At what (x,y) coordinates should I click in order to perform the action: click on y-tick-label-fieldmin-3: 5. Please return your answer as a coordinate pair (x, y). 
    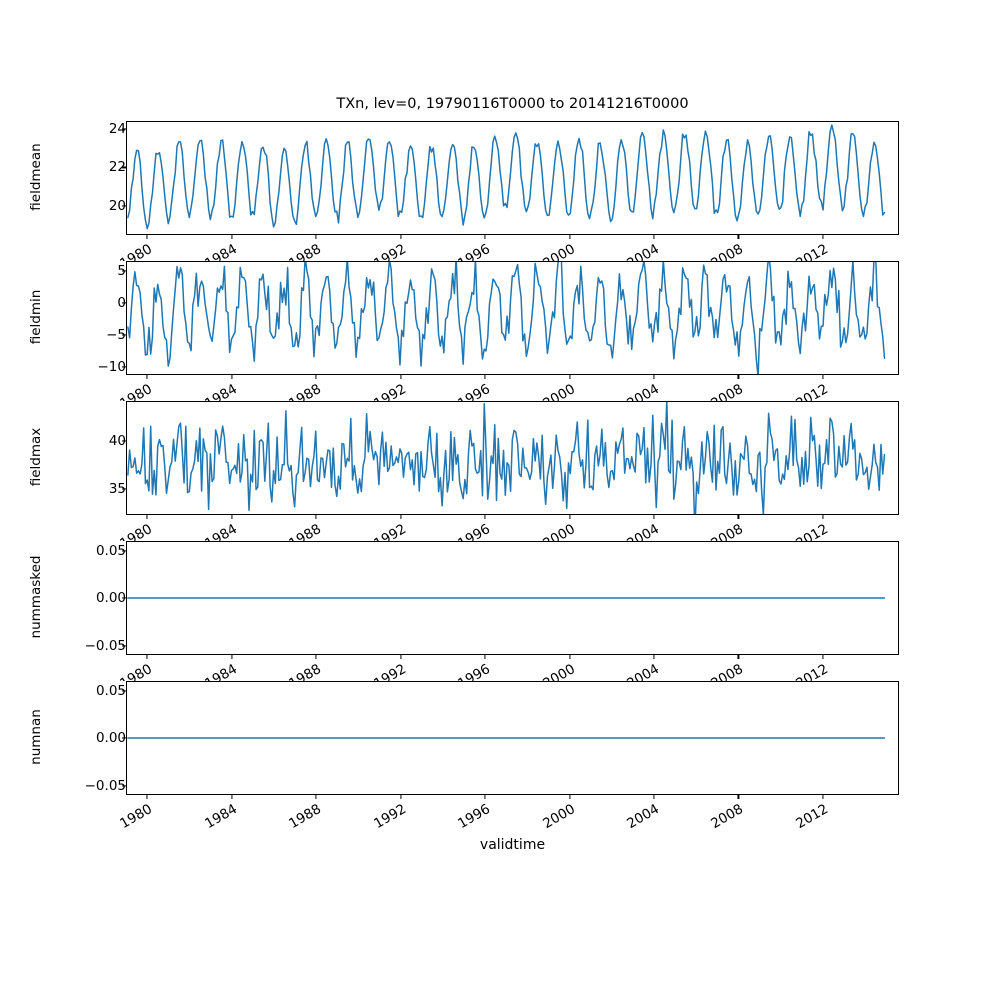
    Looking at the image, I should click on (67, 271).